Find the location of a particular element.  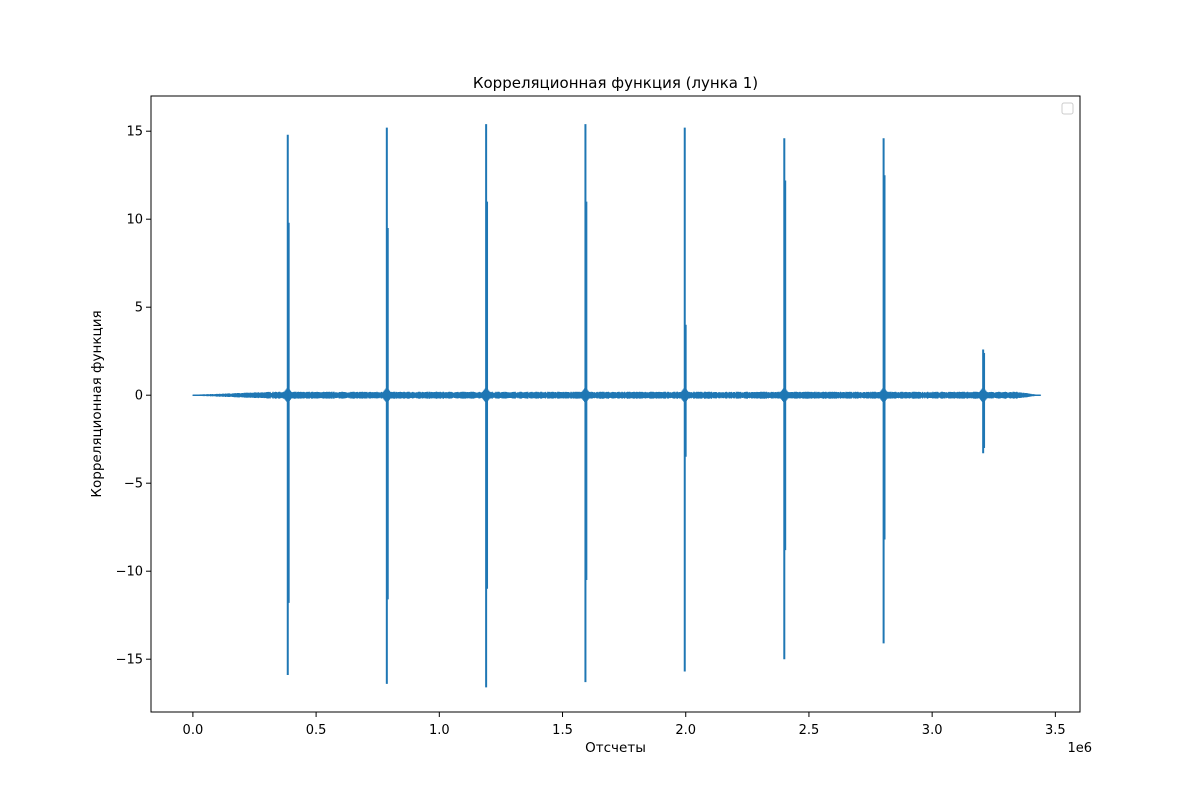

x-tick-label: 2.5 is located at coordinates (809, 730).